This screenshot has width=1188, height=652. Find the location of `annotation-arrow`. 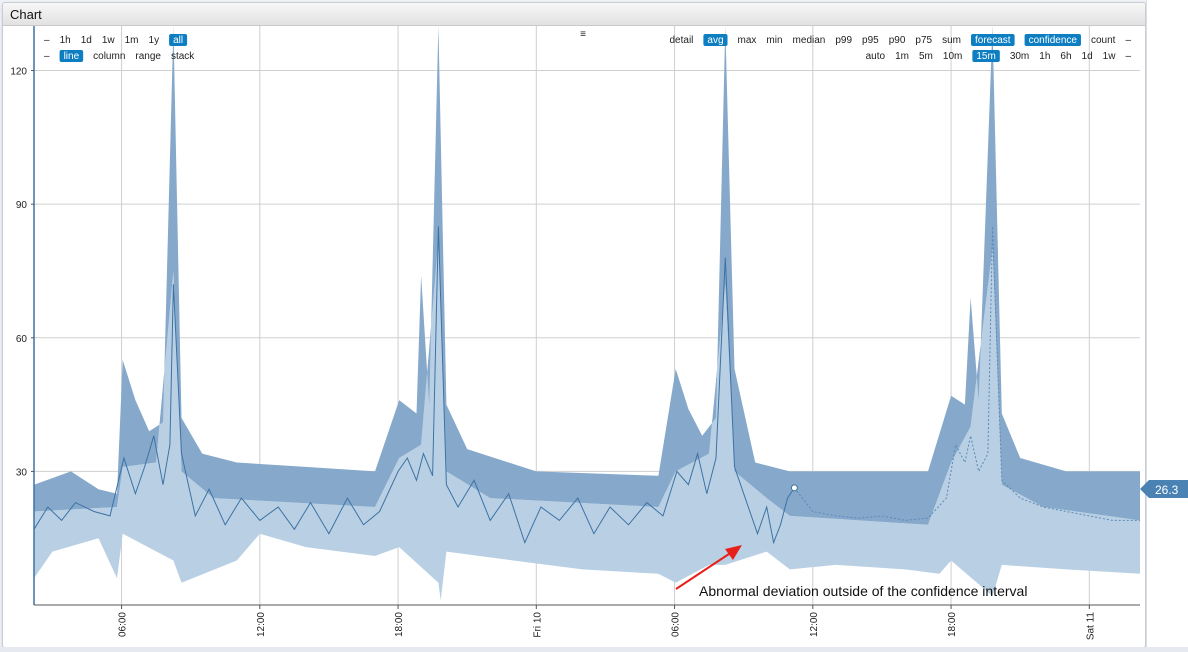

annotation-arrow is located at coordinates (705, 569).